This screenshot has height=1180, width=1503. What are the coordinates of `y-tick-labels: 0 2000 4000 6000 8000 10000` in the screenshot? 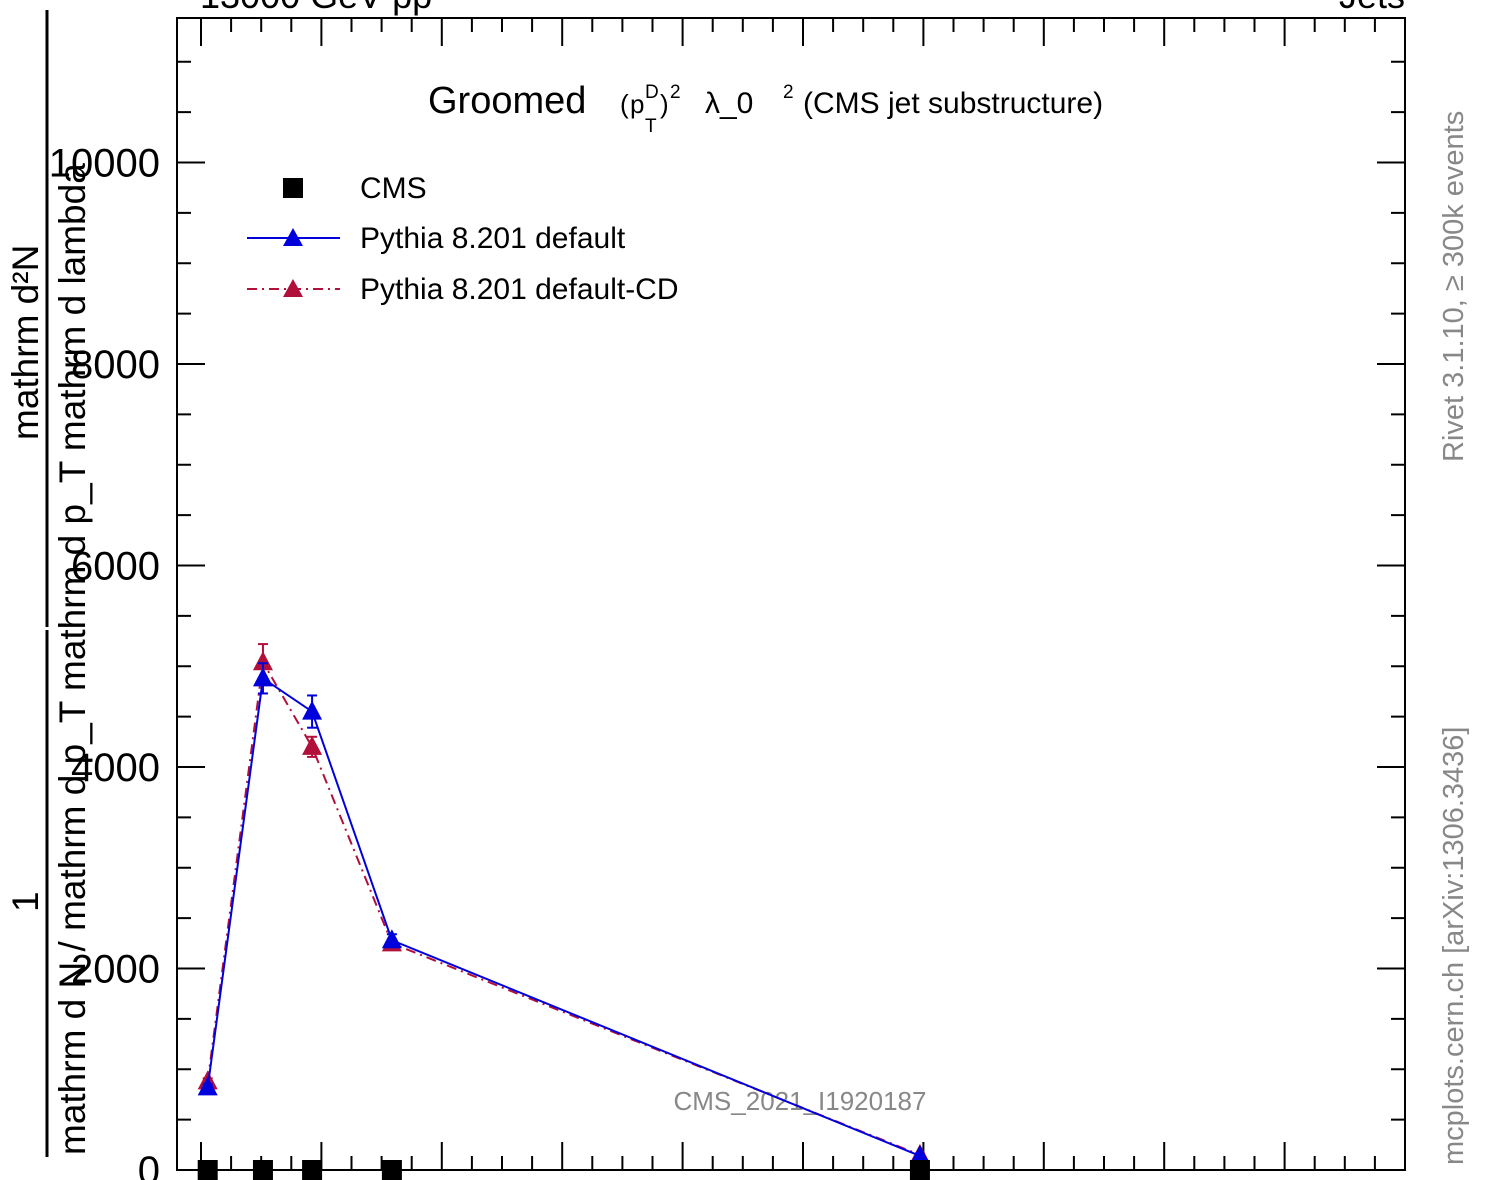 It's located at (104, 661).